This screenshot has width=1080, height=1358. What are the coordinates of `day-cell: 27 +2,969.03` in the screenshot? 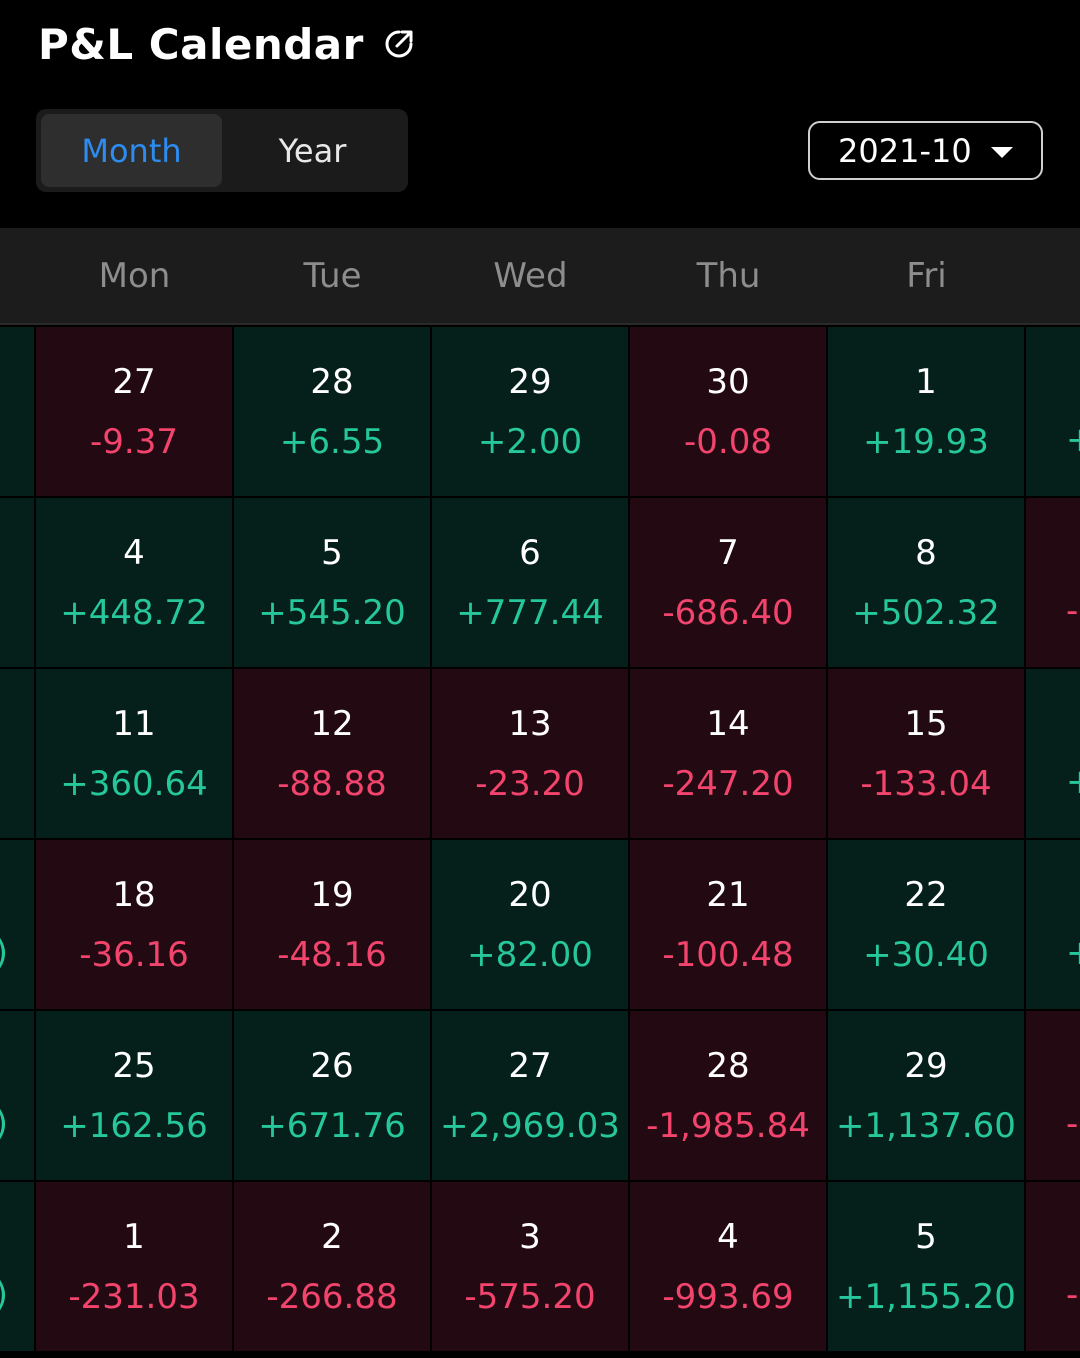 It's located at (530, 1095).